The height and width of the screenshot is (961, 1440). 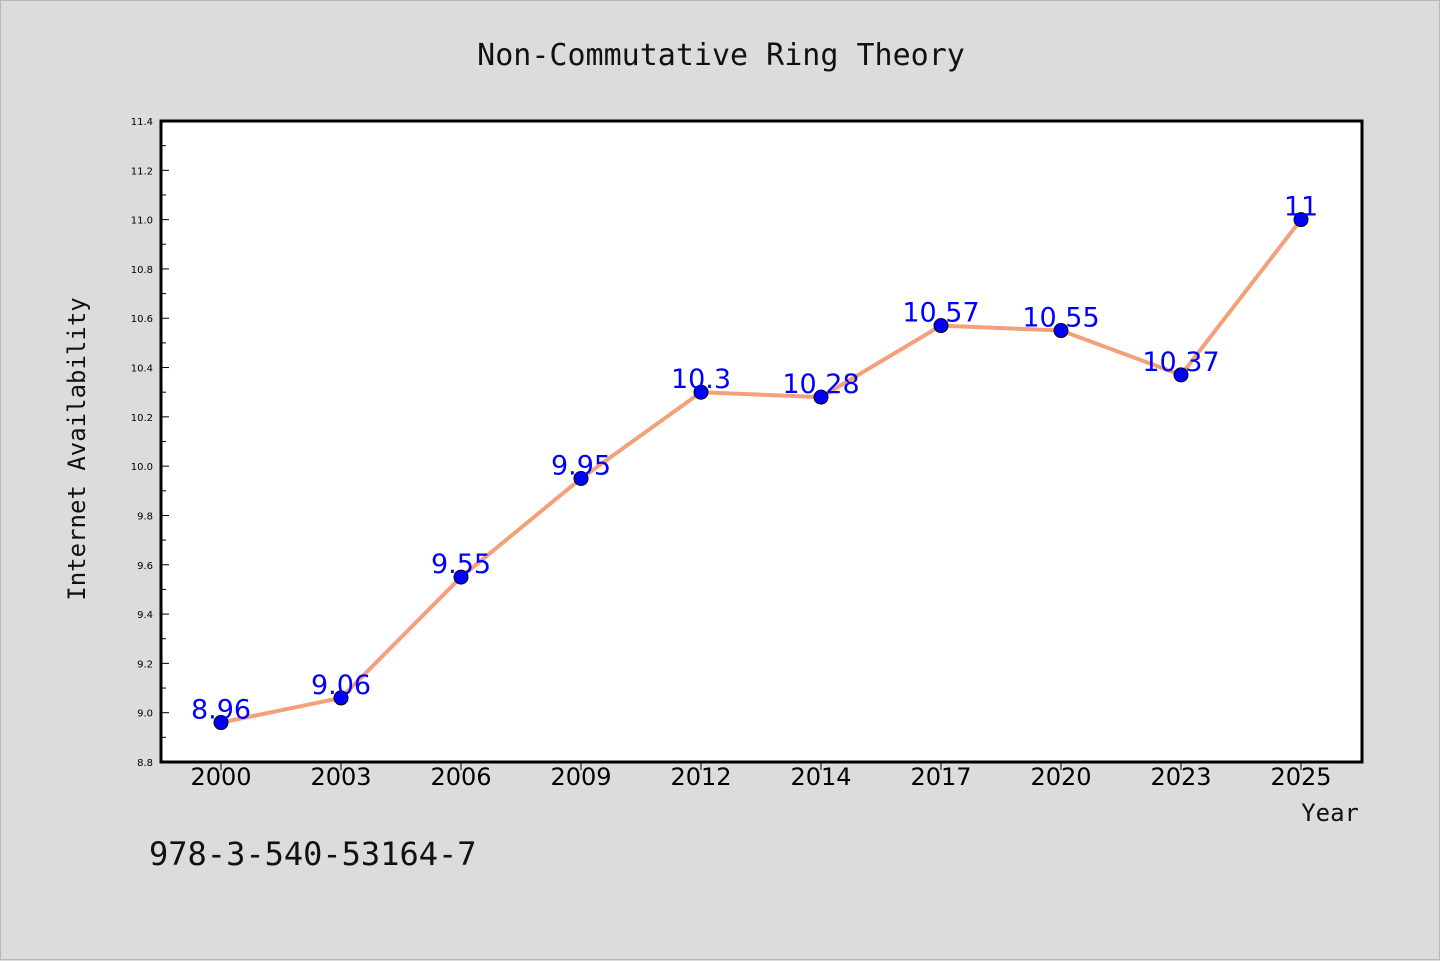 What do you see at coordinates (142, 467) in the screenshot?
I see `y-tick-label: 10.0` at bounding box center [142, 467].